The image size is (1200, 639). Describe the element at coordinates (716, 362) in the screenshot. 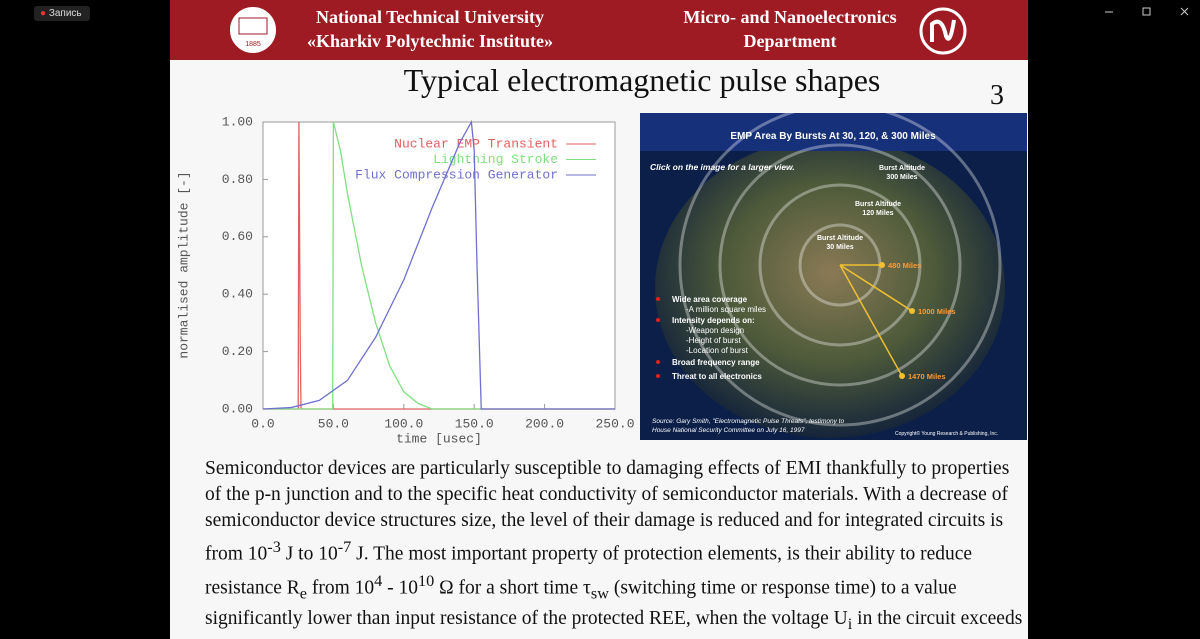

I see `map-bullet: Broad frequency range` at that location.